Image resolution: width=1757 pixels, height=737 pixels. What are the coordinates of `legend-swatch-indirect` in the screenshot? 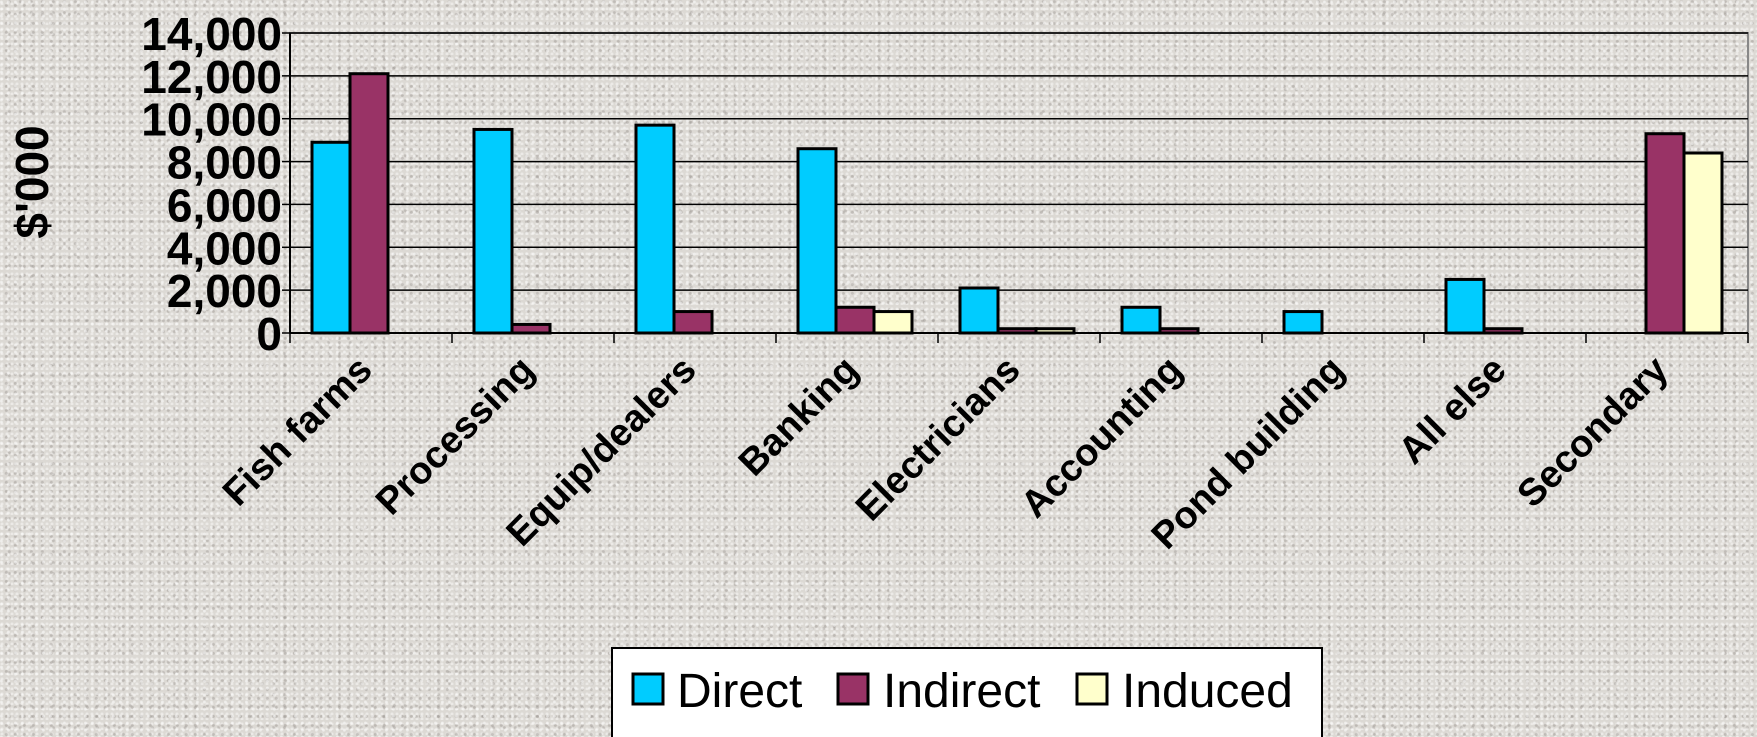 It's located at (853, 689).